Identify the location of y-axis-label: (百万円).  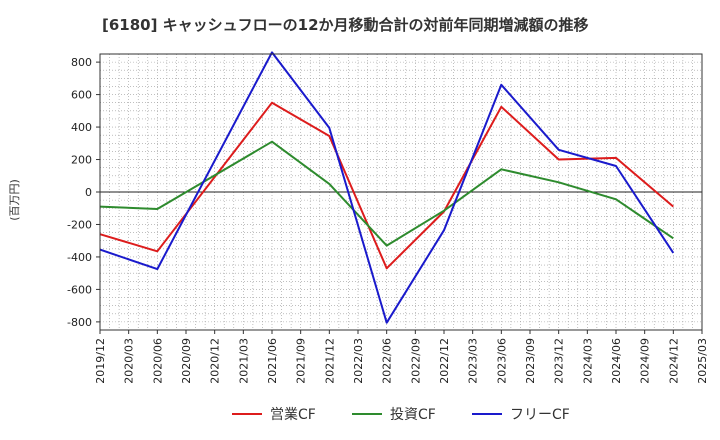
(14, 200).